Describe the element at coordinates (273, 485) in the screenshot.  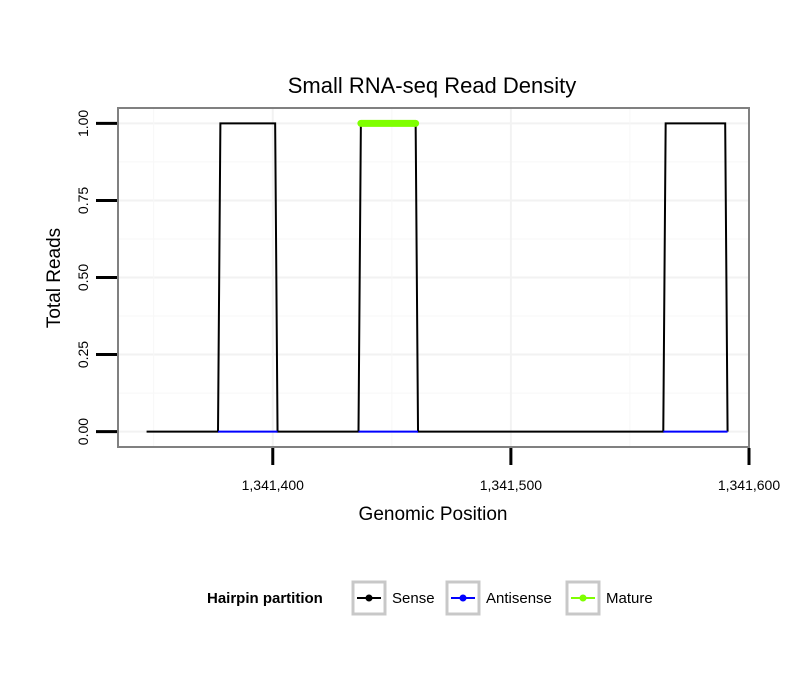
I see `x-tick-label: 1,341,400` at that location.